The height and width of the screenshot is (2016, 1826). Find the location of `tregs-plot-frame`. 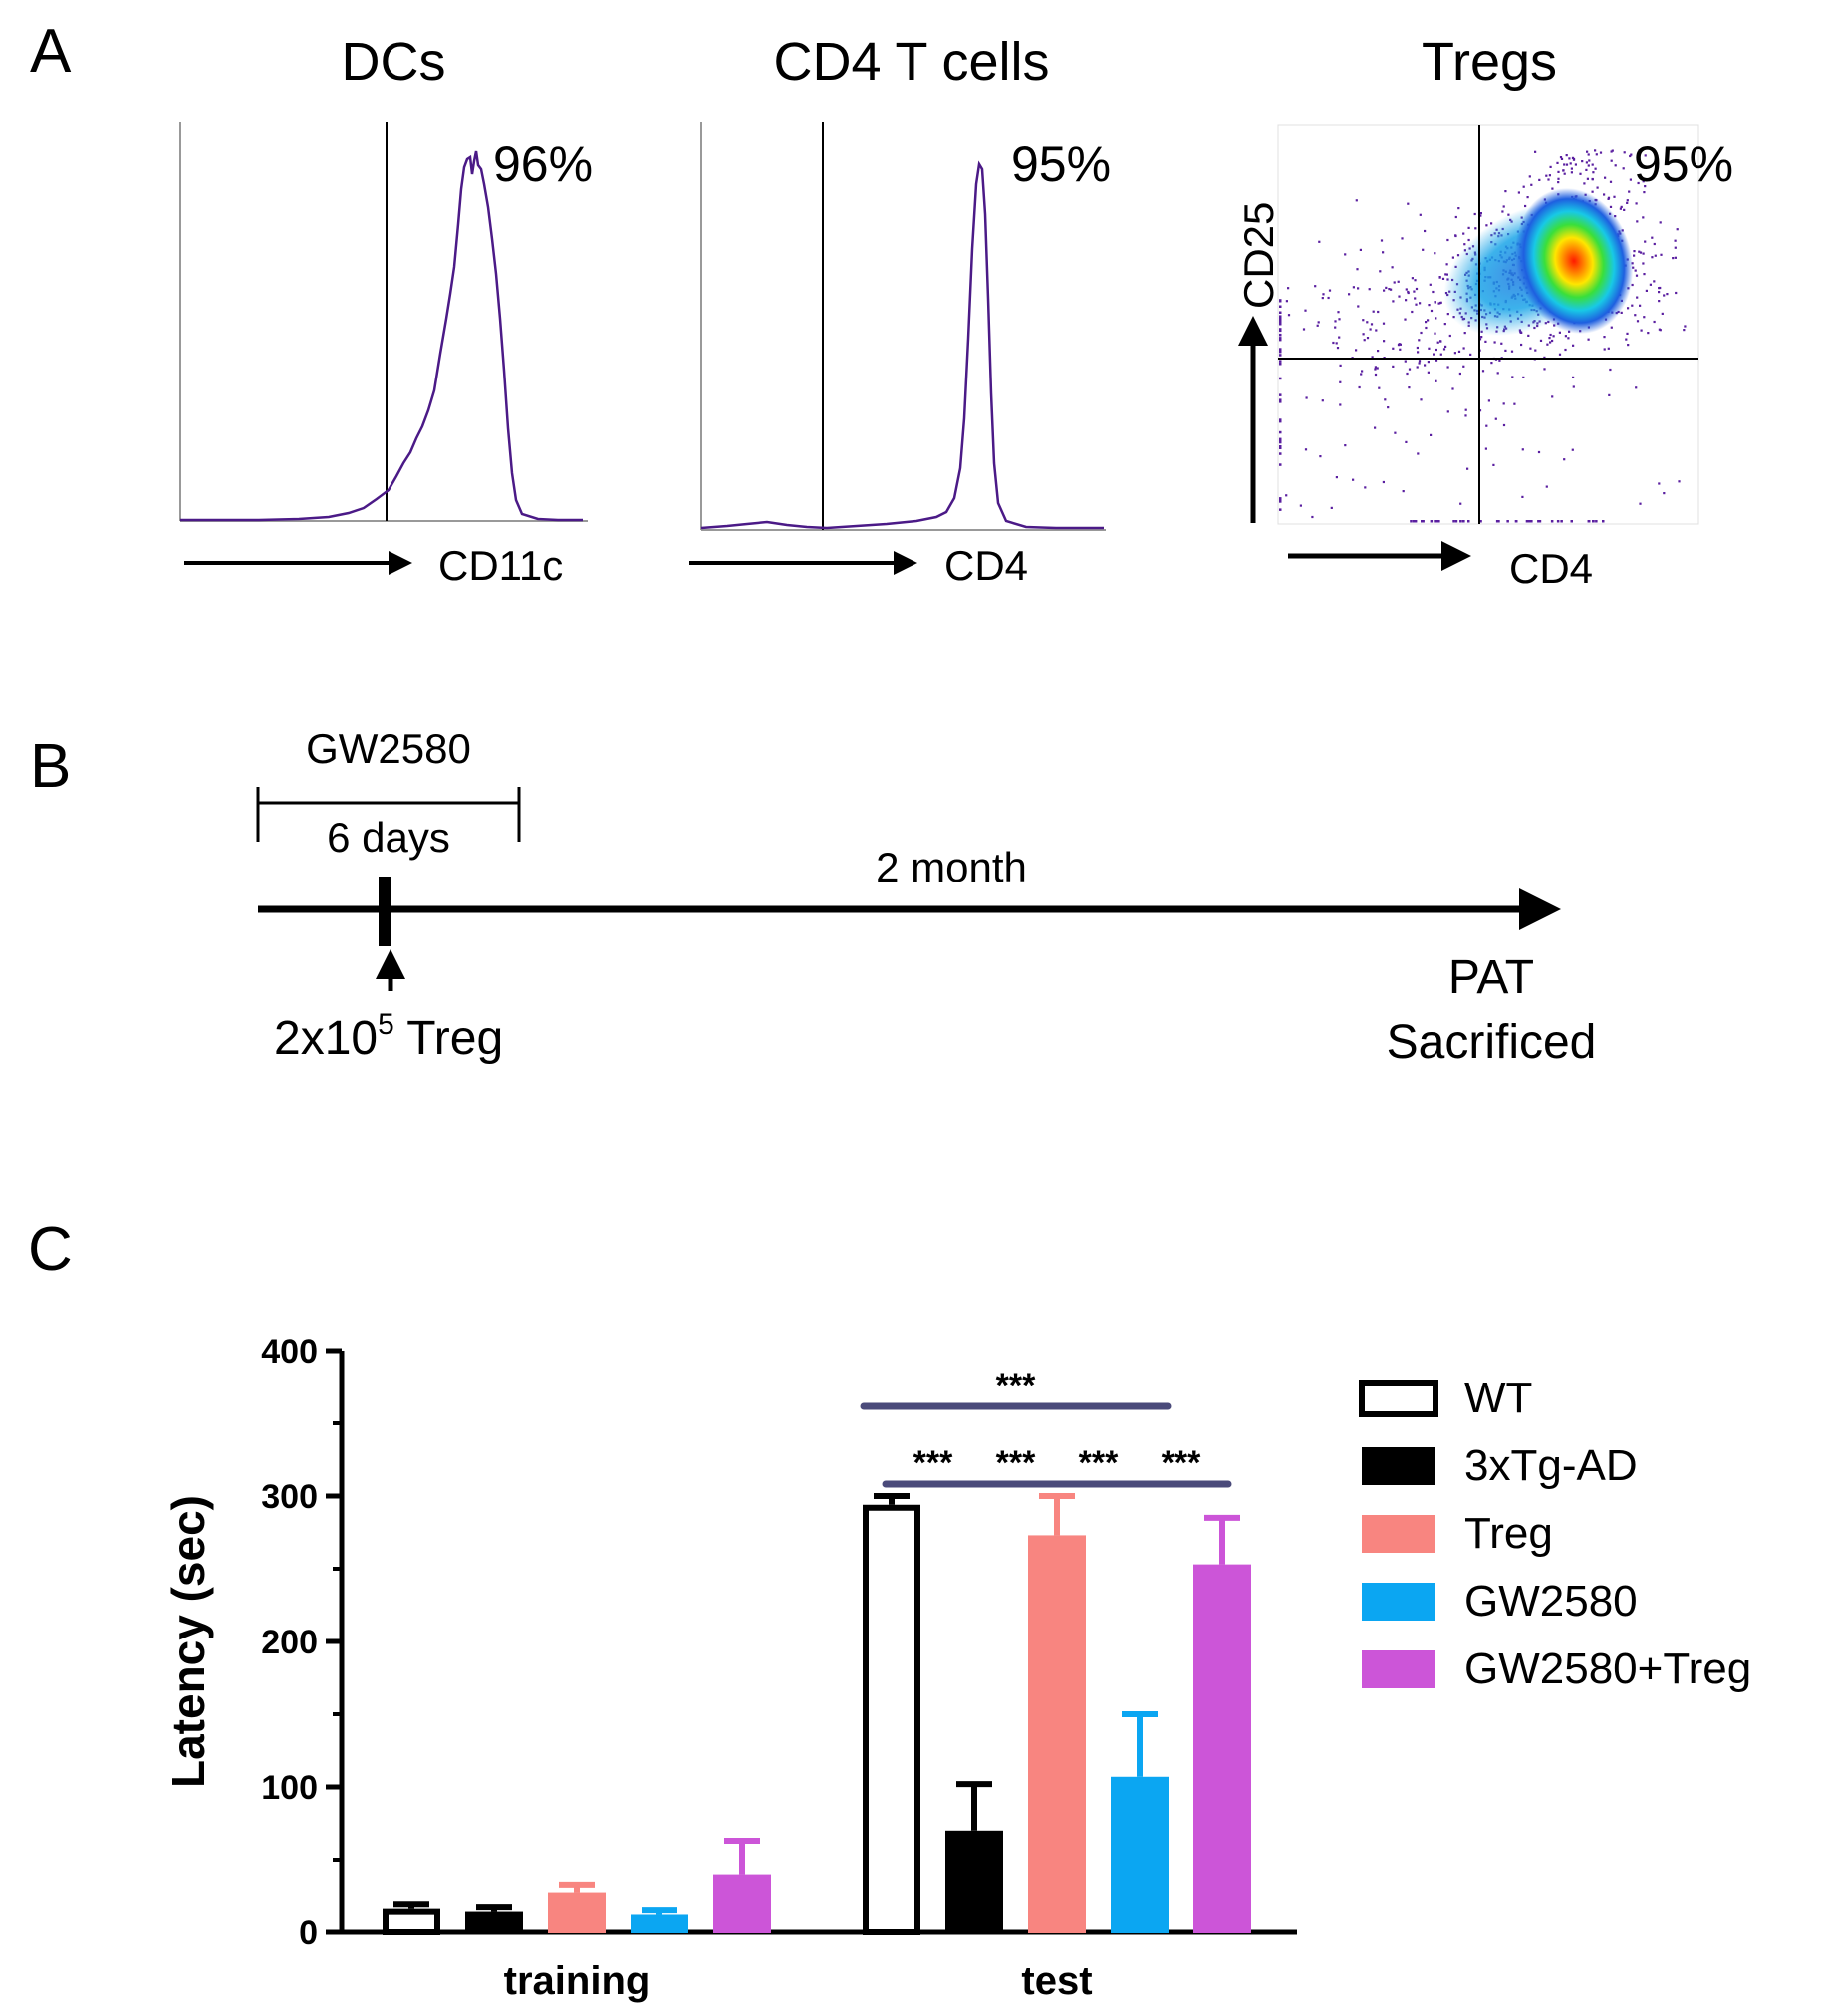

tregs-plot-frame is located at coordinates (1488, 324).